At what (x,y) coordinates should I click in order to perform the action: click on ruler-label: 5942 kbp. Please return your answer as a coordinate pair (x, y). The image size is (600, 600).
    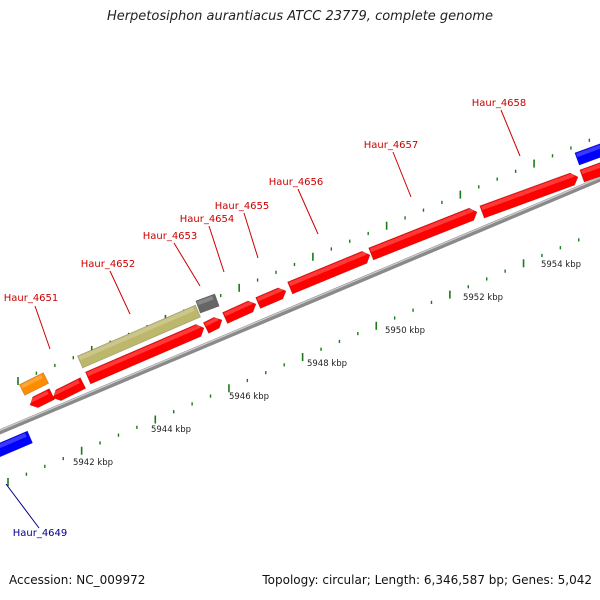
    Looking at the image, I should click on (93, 463).